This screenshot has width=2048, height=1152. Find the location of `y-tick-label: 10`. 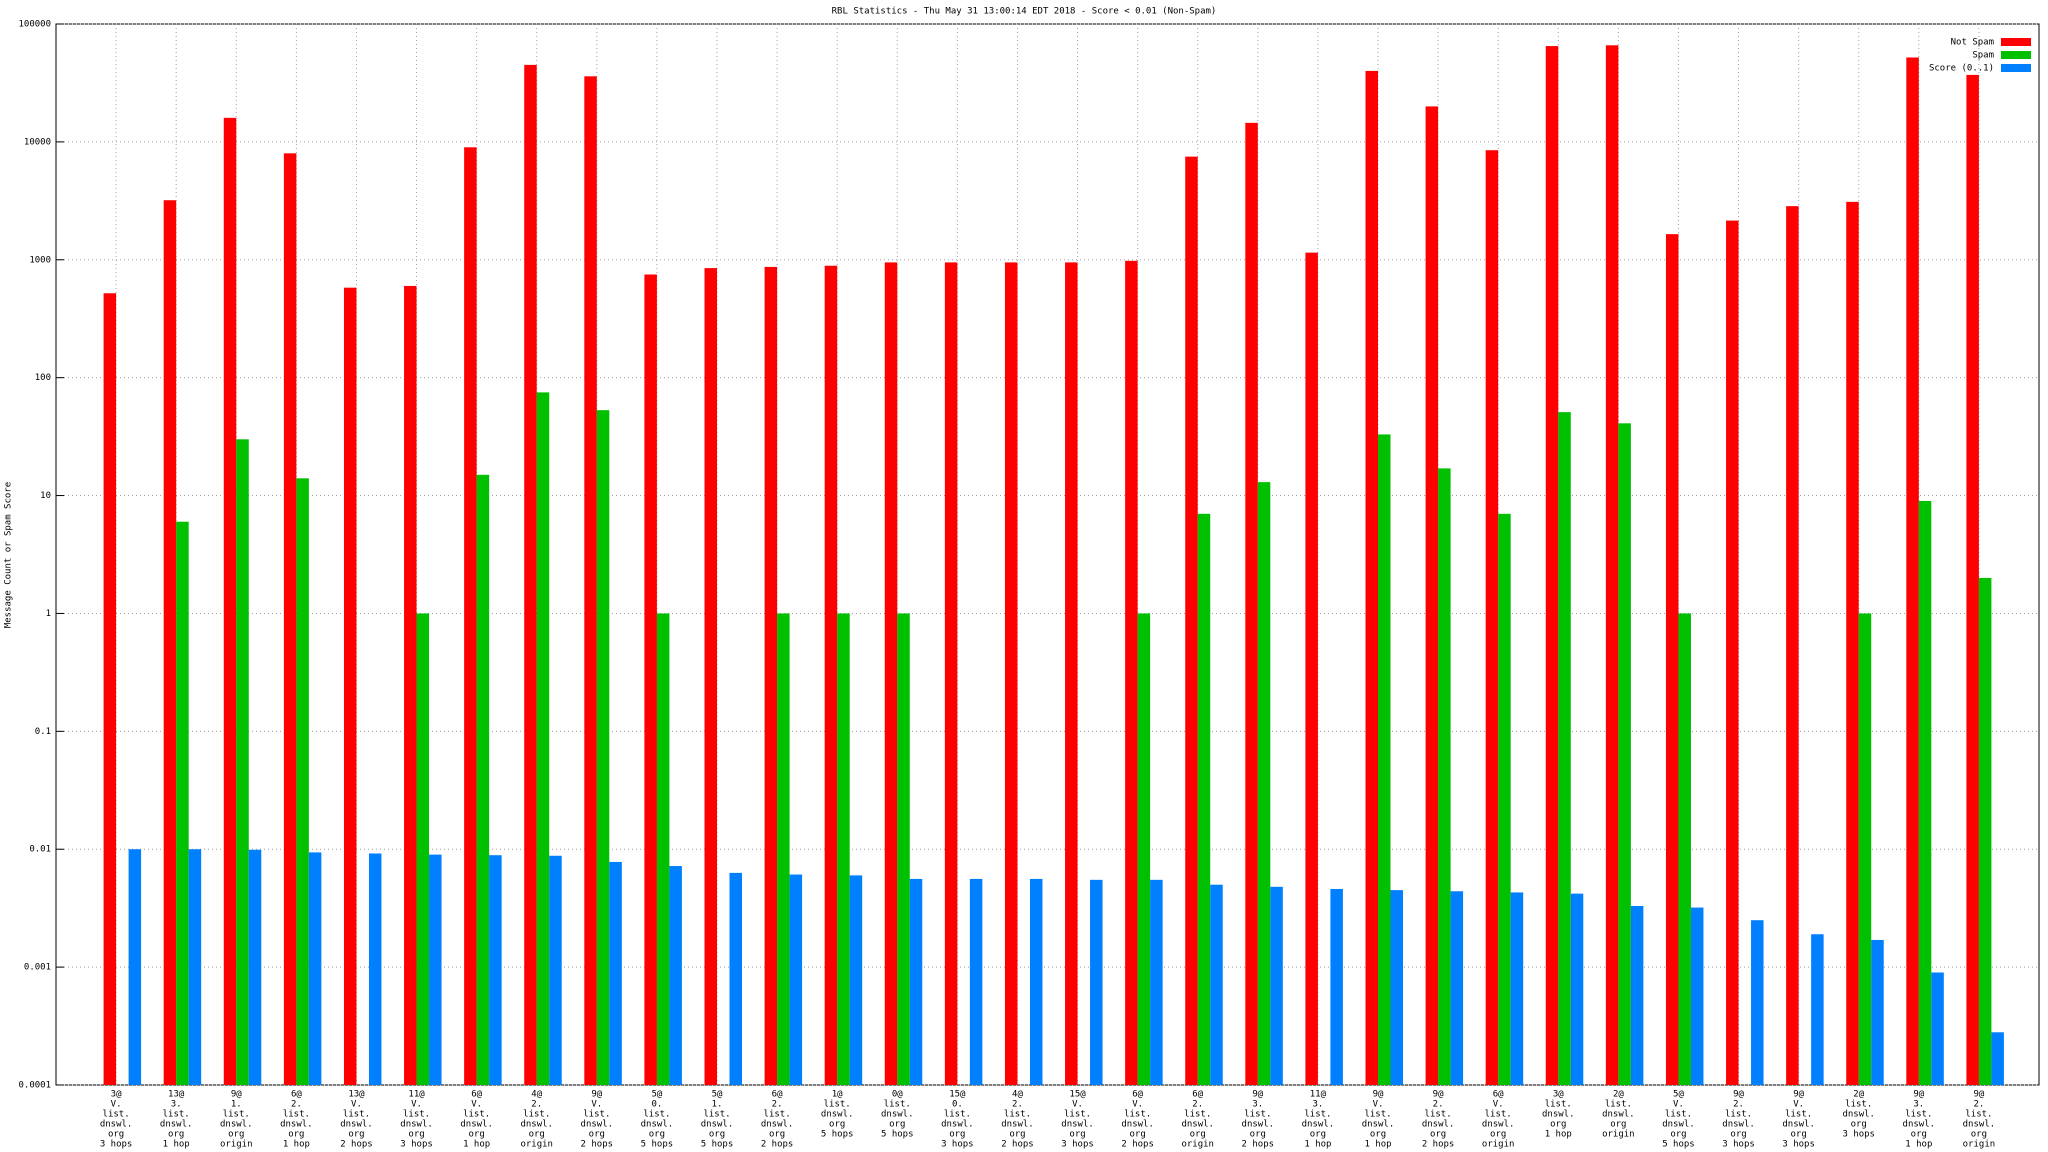

y-tick-label: 10 is located at coordinates (45, 496).